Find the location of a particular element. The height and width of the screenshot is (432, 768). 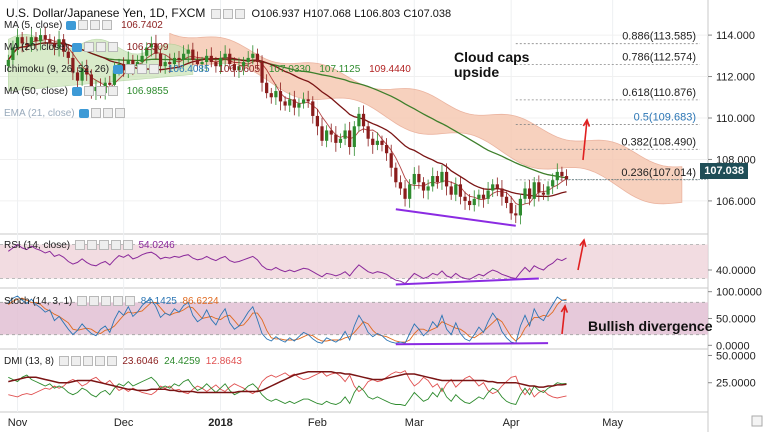

legend-ma5: MA (5, close) 106.7402 is located at coordinates (83, 25).